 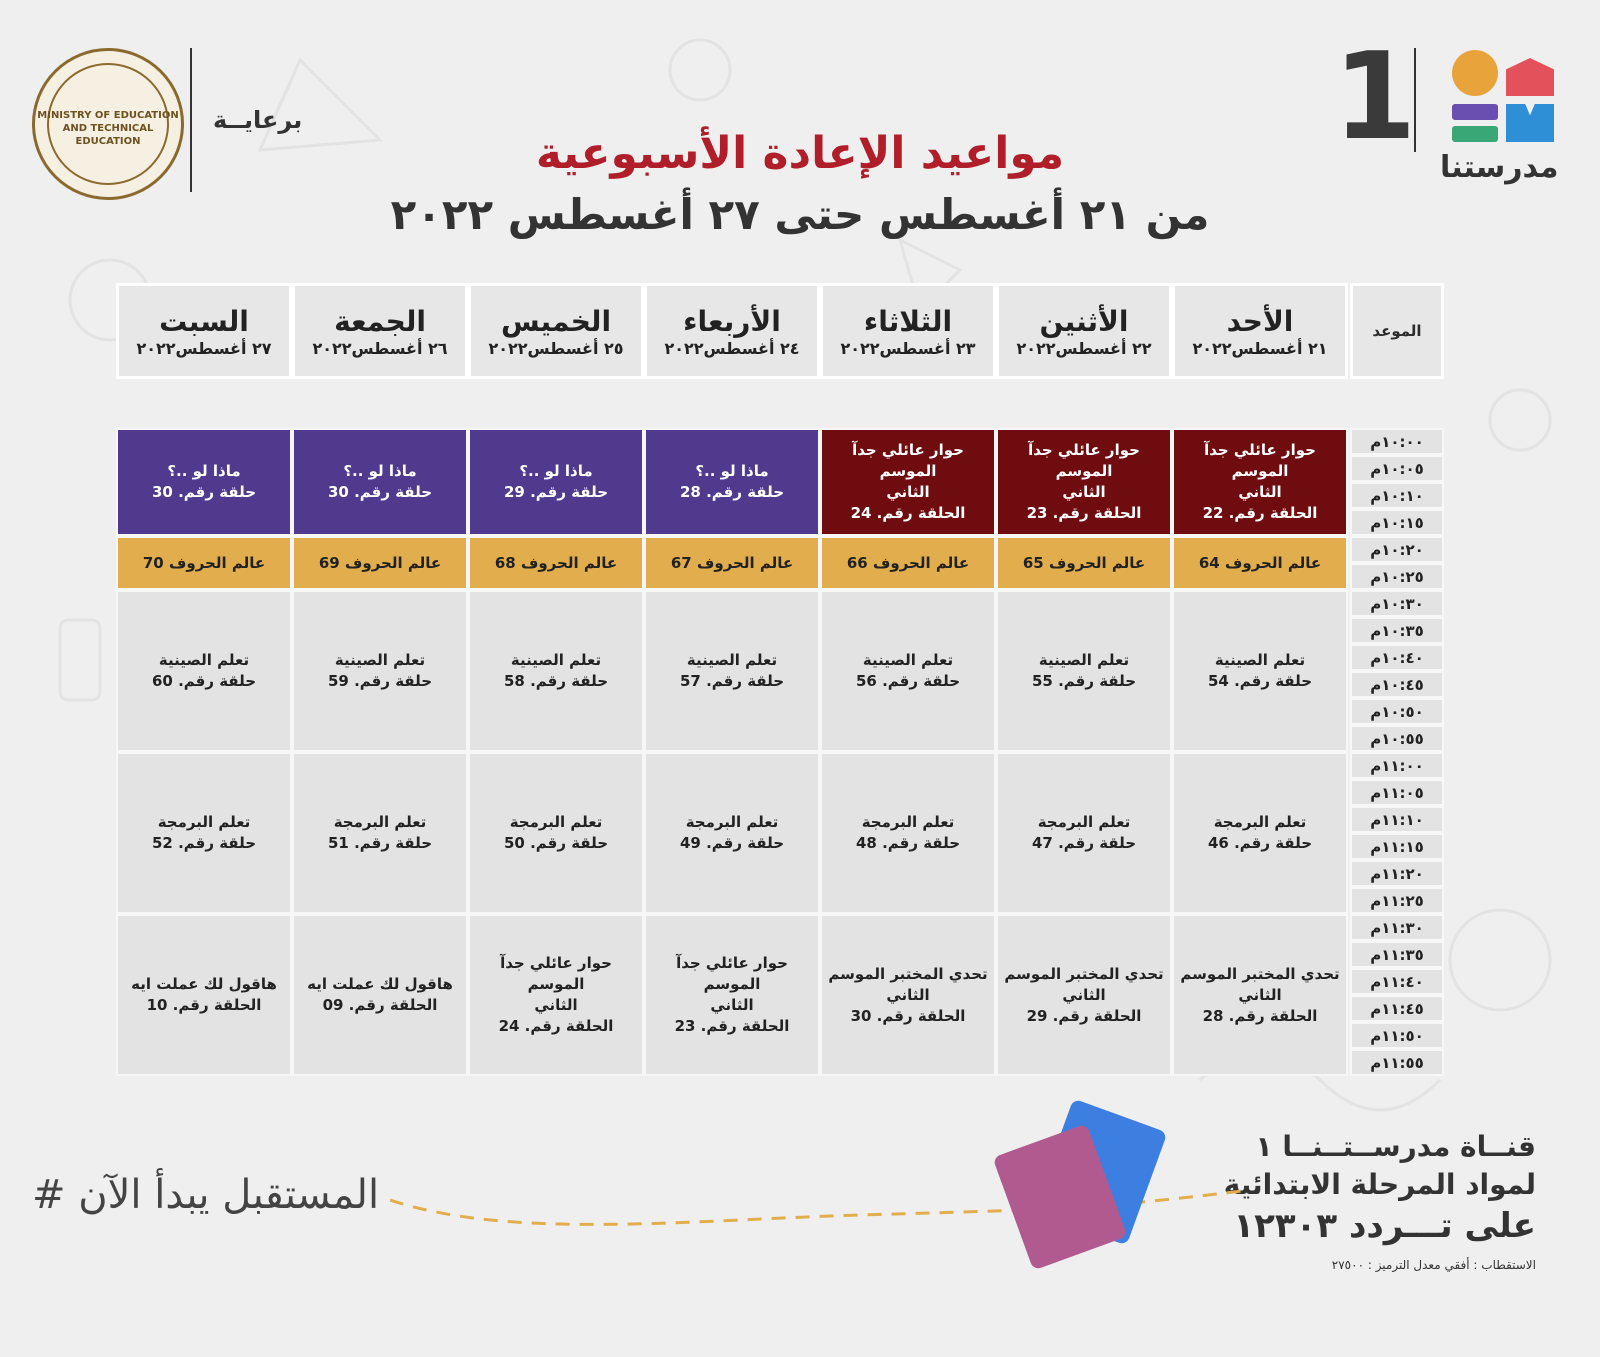 I want to click on program-cell: تعلم الصينية حلقة رقم. 54, so click(x=1260, y=671).